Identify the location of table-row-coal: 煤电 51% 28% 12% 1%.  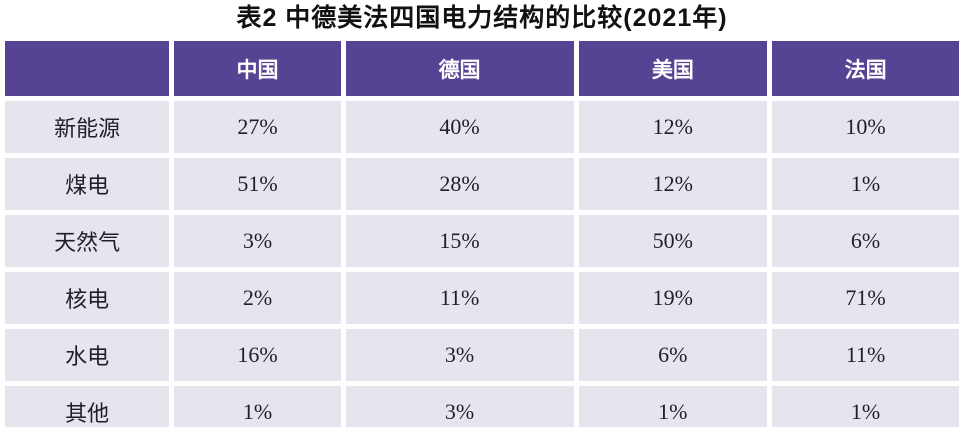
(482, 184).